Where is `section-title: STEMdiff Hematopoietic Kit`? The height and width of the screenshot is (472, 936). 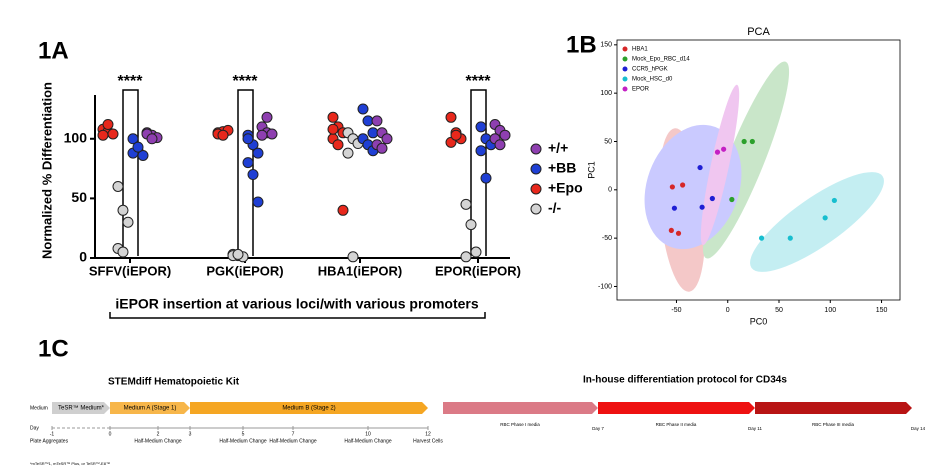
section-title: STEMdiff Hematopoietic Kit is located at coordinates (174, 382).